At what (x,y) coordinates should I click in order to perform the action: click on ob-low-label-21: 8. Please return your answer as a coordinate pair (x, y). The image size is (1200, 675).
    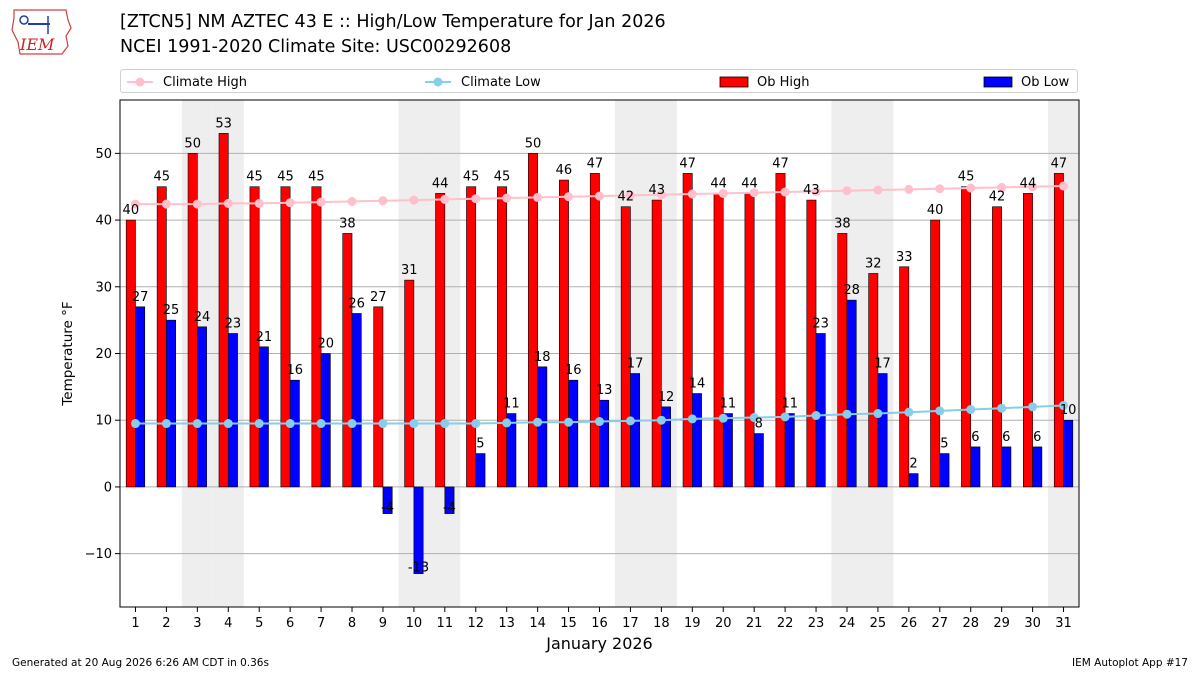
    Looking at the image, I should click on (759, 424).